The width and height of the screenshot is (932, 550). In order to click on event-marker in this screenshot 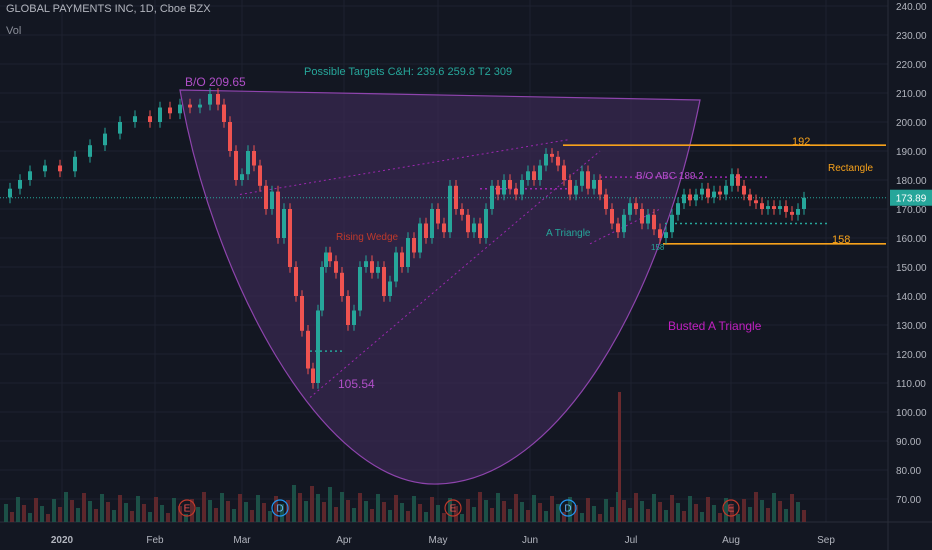, I will do `click(280, 508)`.